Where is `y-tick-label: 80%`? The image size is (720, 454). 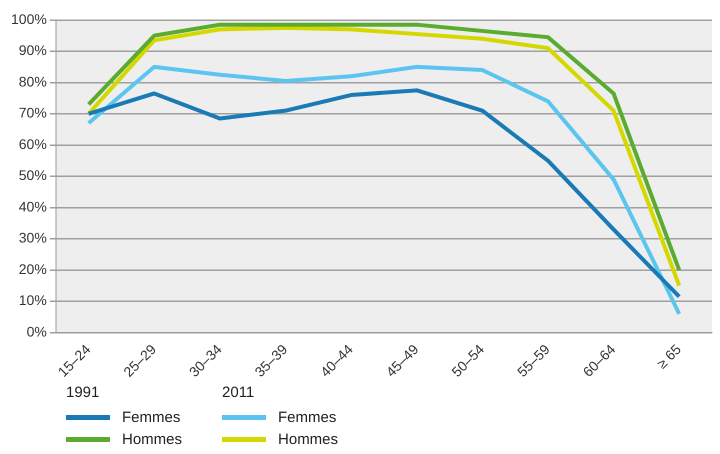 y-tick-label: 80% is located at coordinates (32, 81).